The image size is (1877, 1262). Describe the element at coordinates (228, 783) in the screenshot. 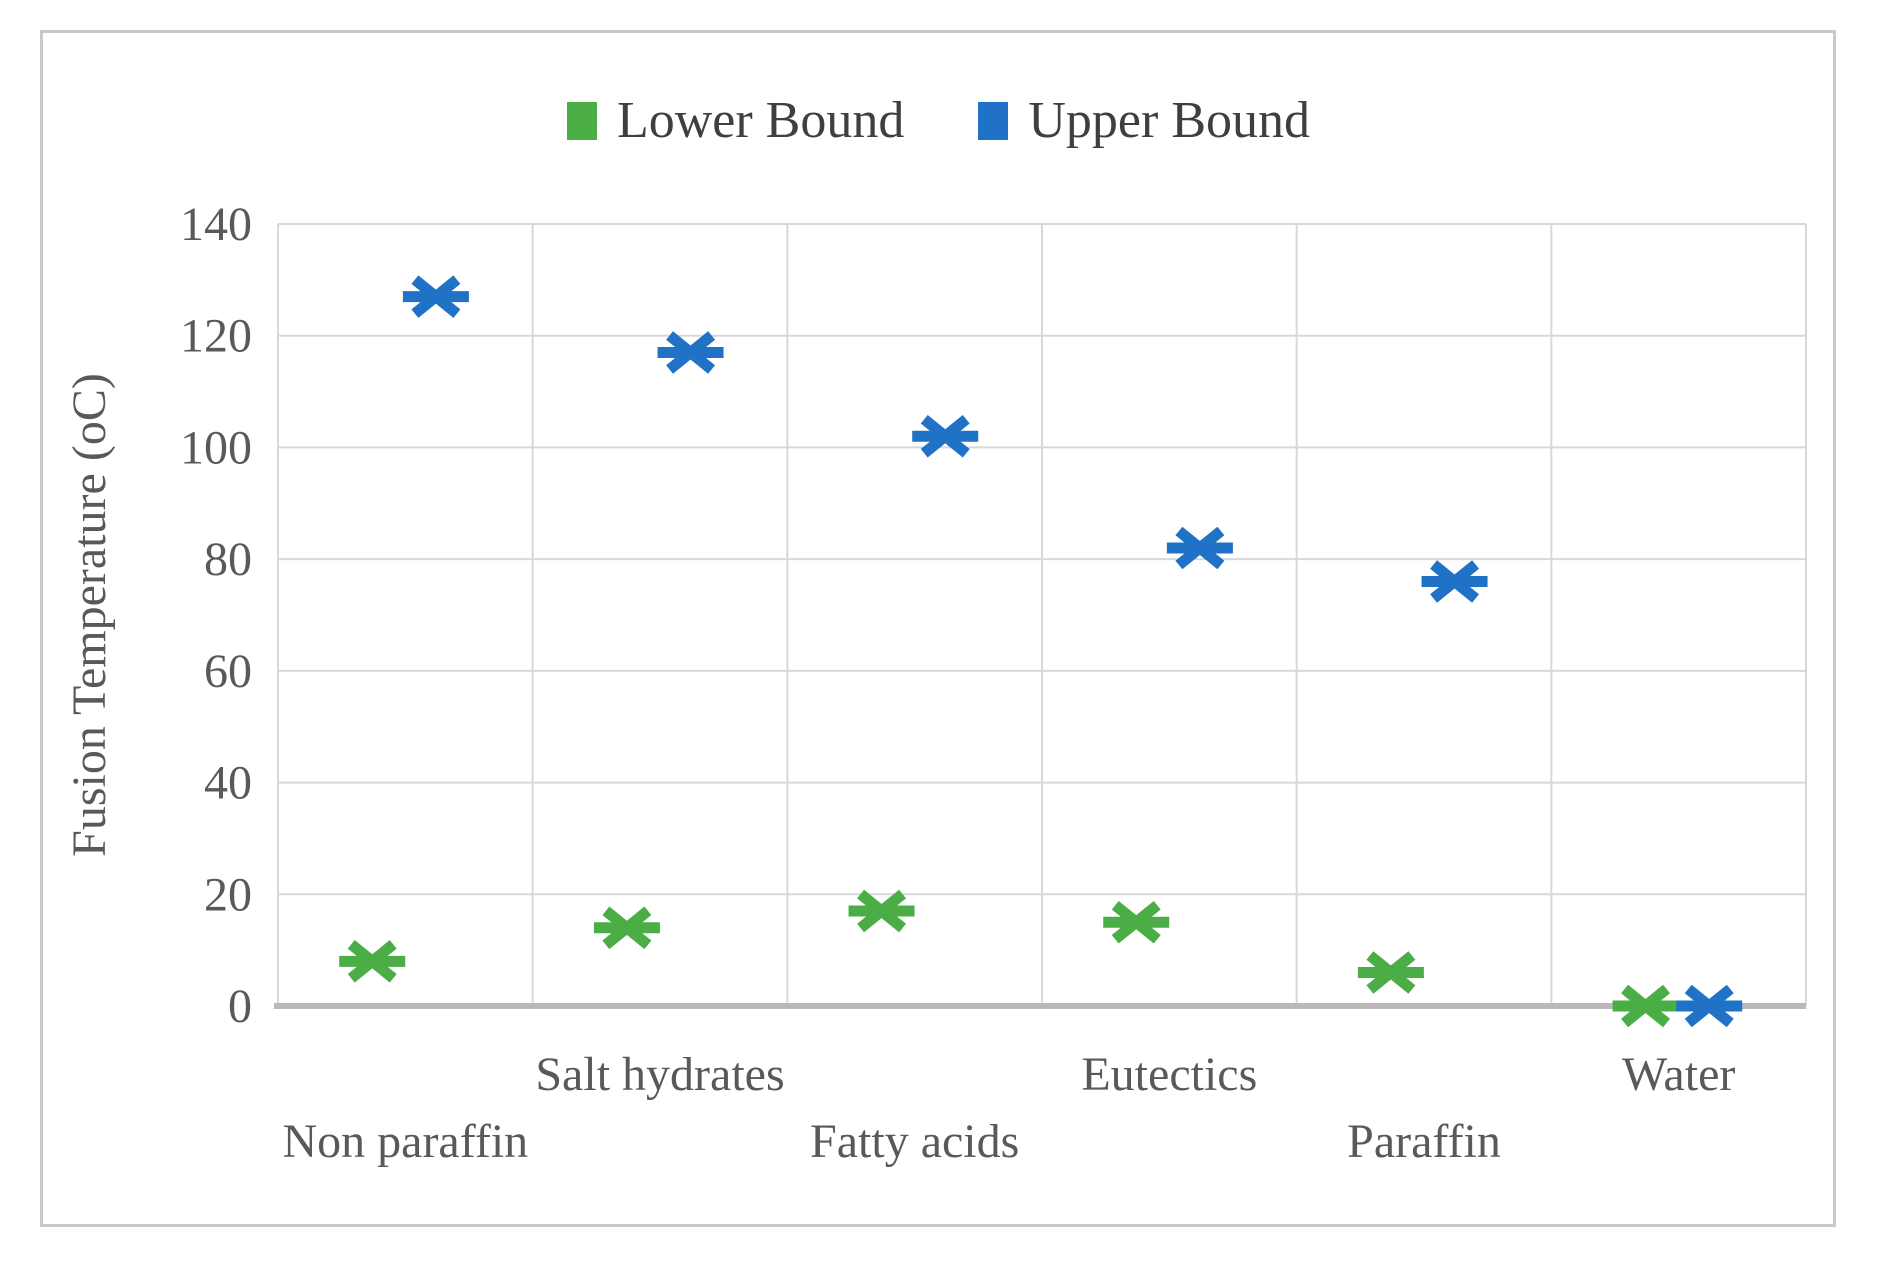

I see `y-tick-label: 40` at that location.